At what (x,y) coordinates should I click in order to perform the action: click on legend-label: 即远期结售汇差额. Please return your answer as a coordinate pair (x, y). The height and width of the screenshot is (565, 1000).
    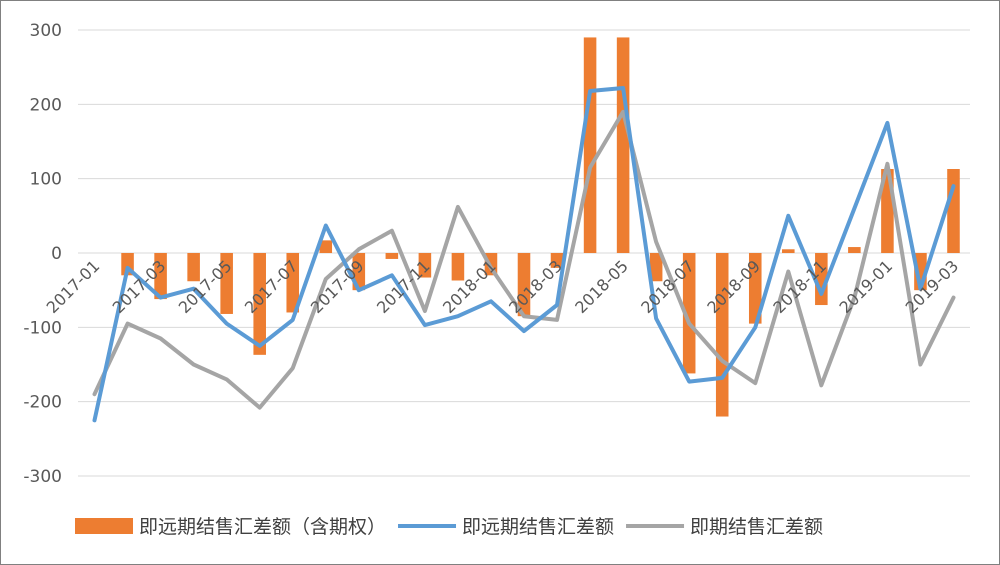
    Looking at the image, I should click on (538, 527).